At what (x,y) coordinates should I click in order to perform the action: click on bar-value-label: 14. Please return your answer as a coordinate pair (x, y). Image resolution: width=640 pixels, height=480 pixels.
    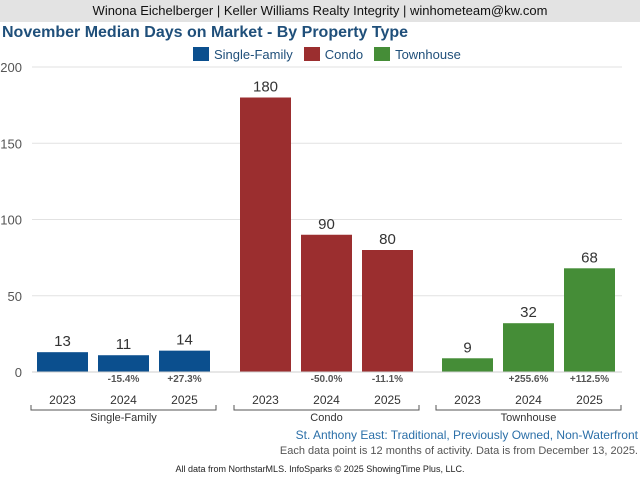
    Looking at the image, I should click on (184, 340).